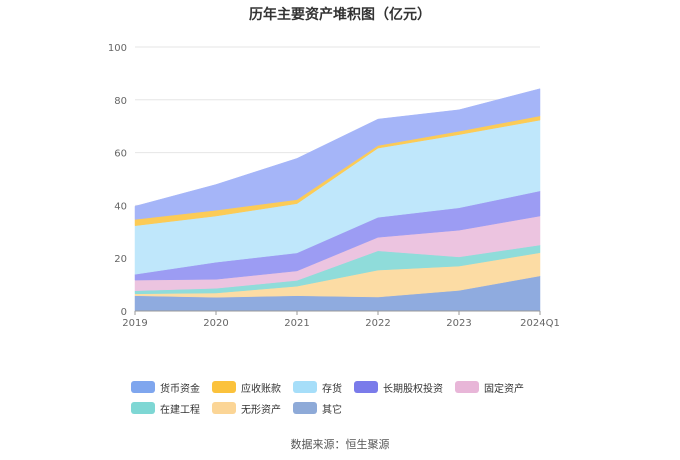 The height and width of the screenshot is (460, 680). What do you see at coordinates (124, 312) in the screenshot?
I see `y-tick-label: 0` at bounding box center [124, 312].